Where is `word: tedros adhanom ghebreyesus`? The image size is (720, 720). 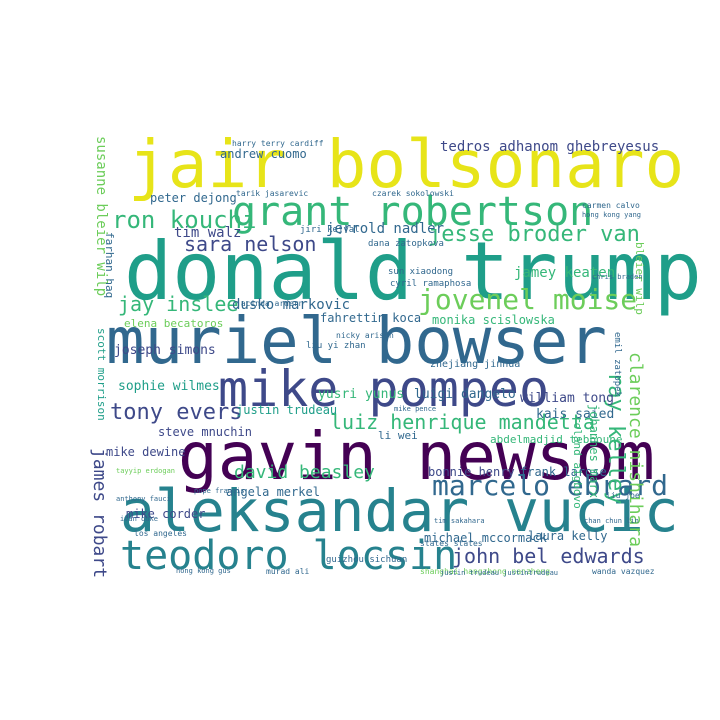 word: tedros adhanom ghebreyesus is located at coordinates (550, 147).